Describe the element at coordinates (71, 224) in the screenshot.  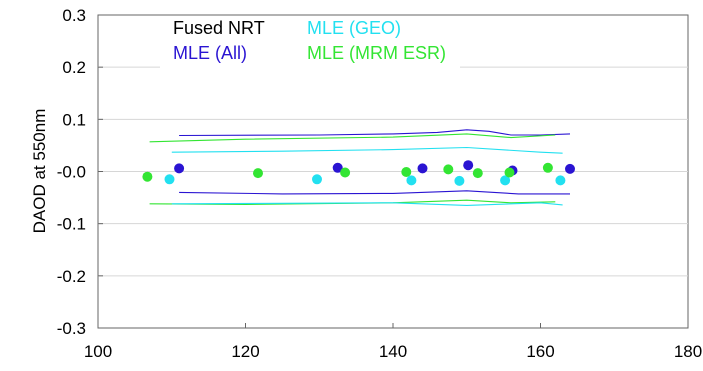
I see `y-tick-label: -0.1` at that location.